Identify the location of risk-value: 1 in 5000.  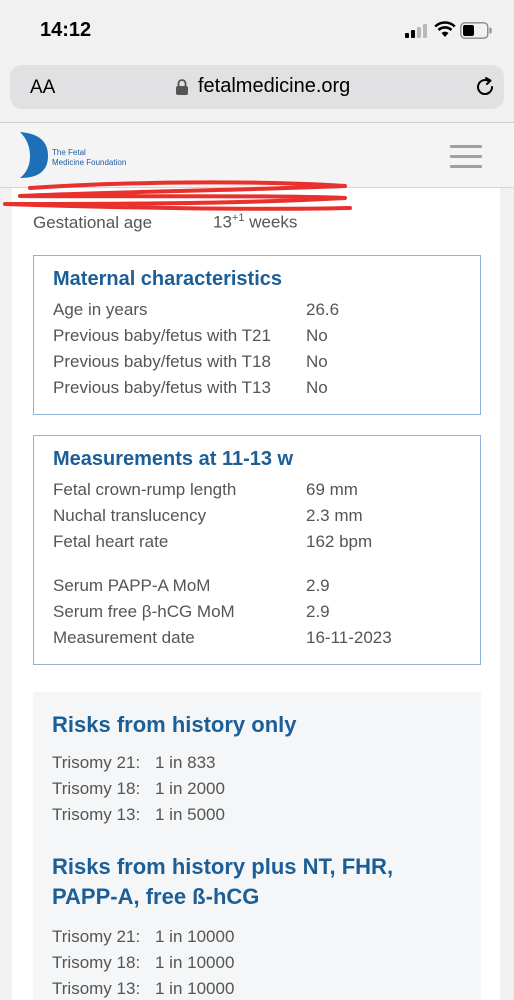
(190, 814).